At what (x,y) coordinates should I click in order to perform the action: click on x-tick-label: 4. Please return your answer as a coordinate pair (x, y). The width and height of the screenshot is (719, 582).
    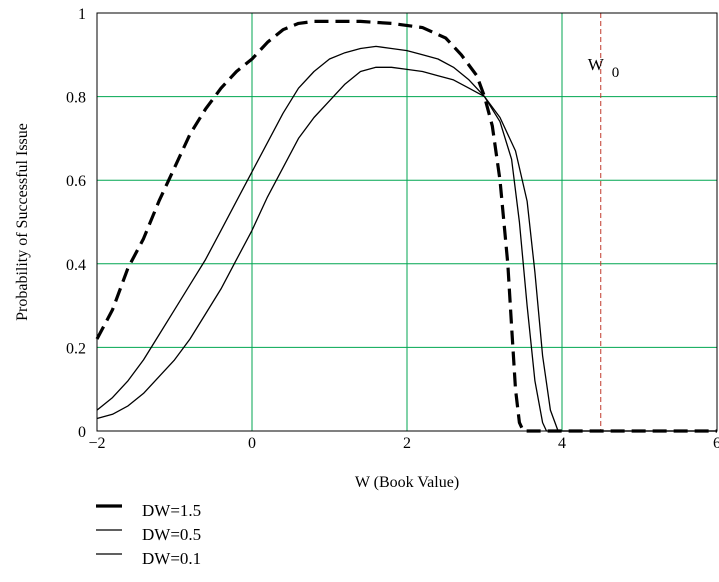
    Looking at the image, I should click on (562, 443).